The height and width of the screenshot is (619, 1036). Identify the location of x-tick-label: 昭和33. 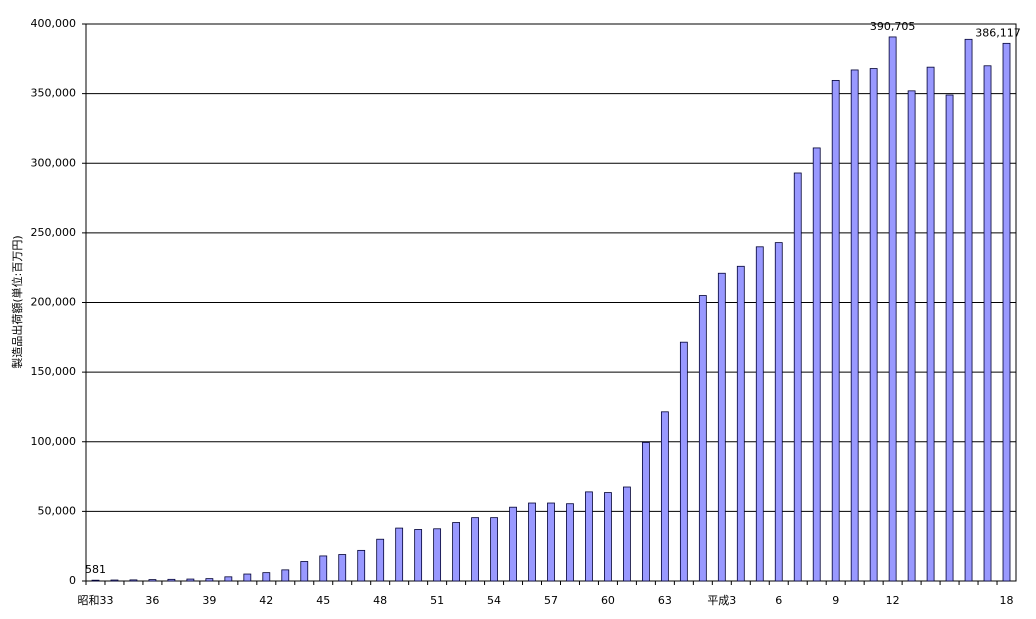
(95, 600).